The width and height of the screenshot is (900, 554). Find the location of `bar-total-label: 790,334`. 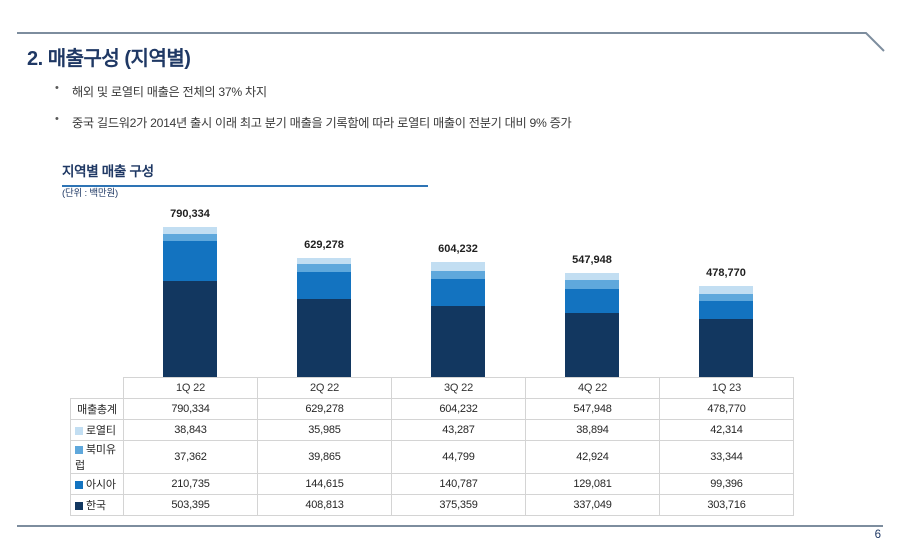

bar-total-label: 790,334 is located at coordinates (190, 214).